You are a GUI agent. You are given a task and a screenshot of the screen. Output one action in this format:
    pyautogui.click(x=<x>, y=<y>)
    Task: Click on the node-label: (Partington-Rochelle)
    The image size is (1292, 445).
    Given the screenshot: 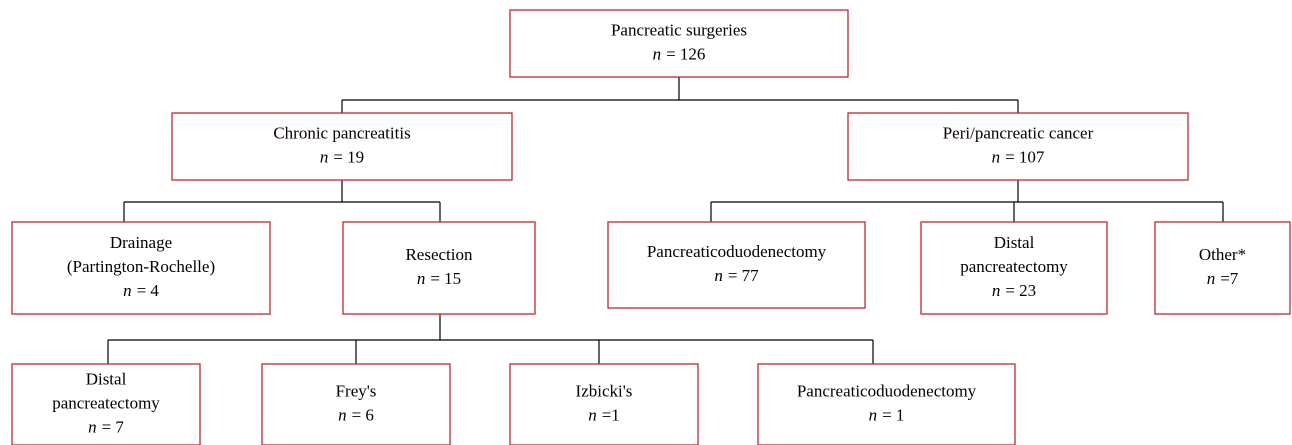 What is the action you would take?
    pyautogui.click(x=141, y=266)
    